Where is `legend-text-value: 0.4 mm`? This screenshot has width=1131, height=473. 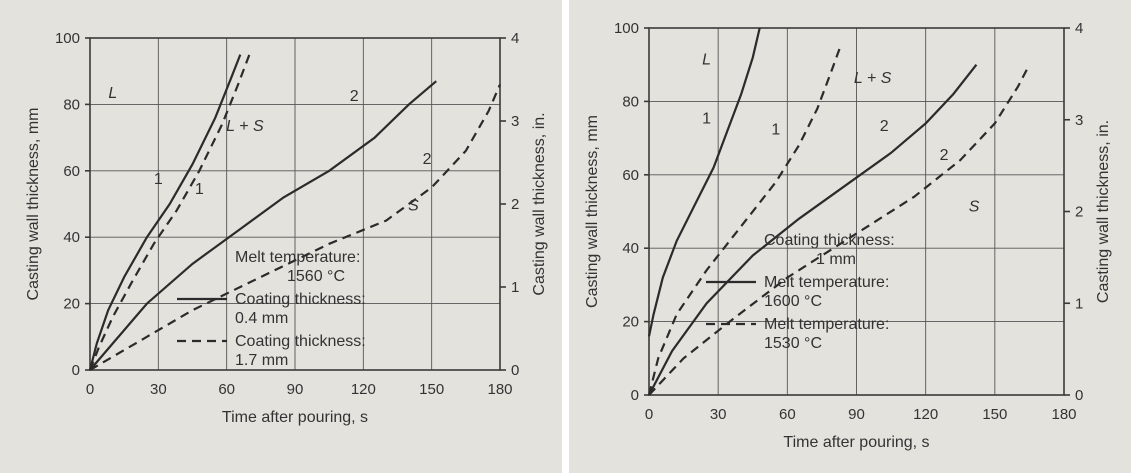 legend-text-value: 0.4 mm is located at coordinates (261, 318).